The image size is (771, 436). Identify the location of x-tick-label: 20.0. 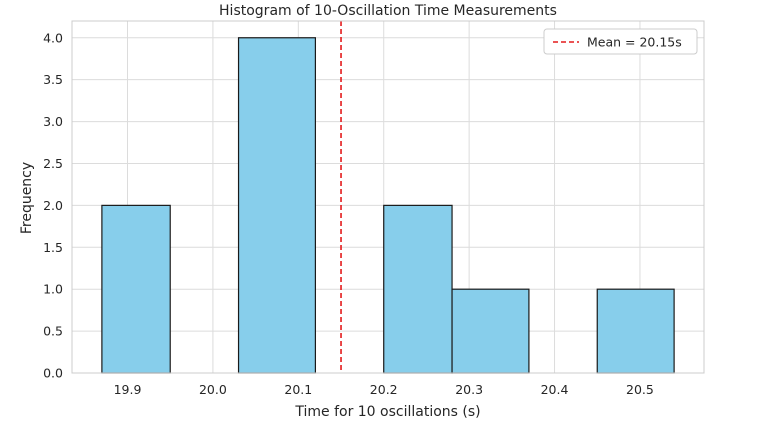
(213, 389).